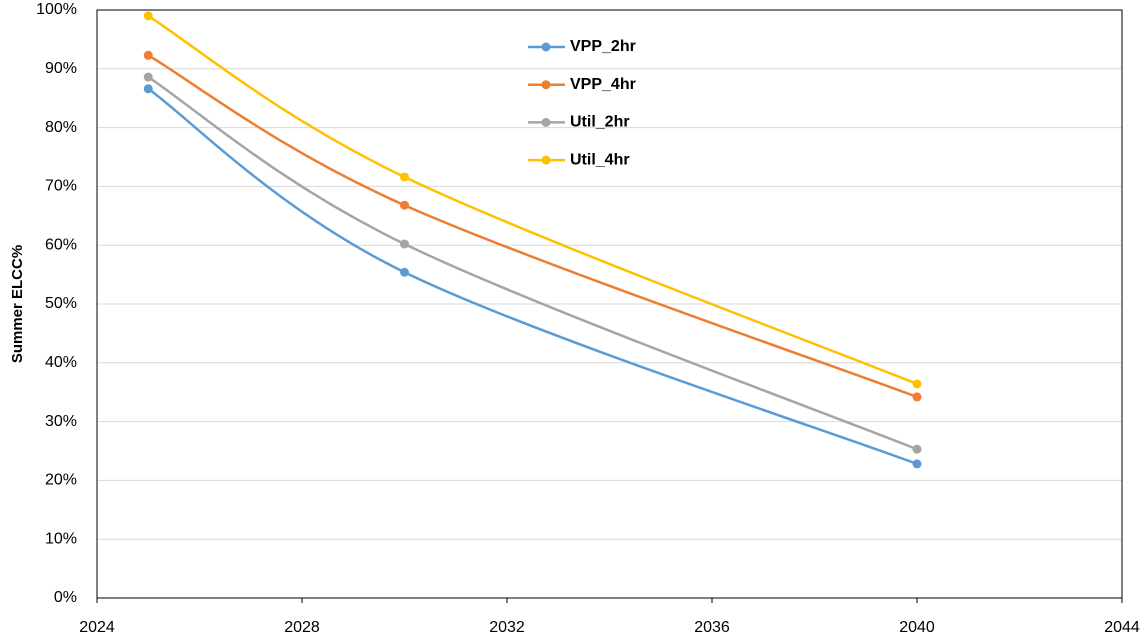 Image resolution: width=1145 pixels, height=638 pixels. Describe the element at coordinates (17, 304) in the screenshot. I see `y-axis-label: Summer ELCC%` at that location.